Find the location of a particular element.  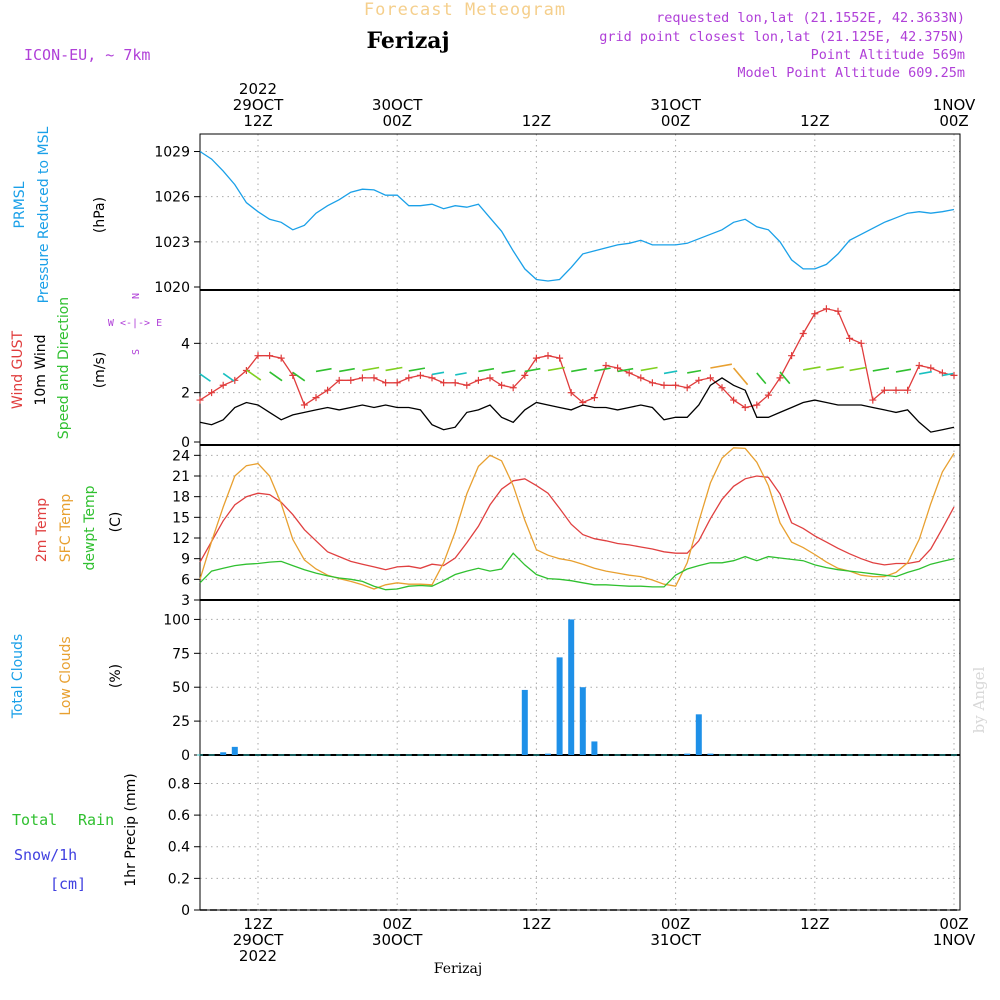

top-time-label-1-1: 00Z is located at coordinates (397, 121).